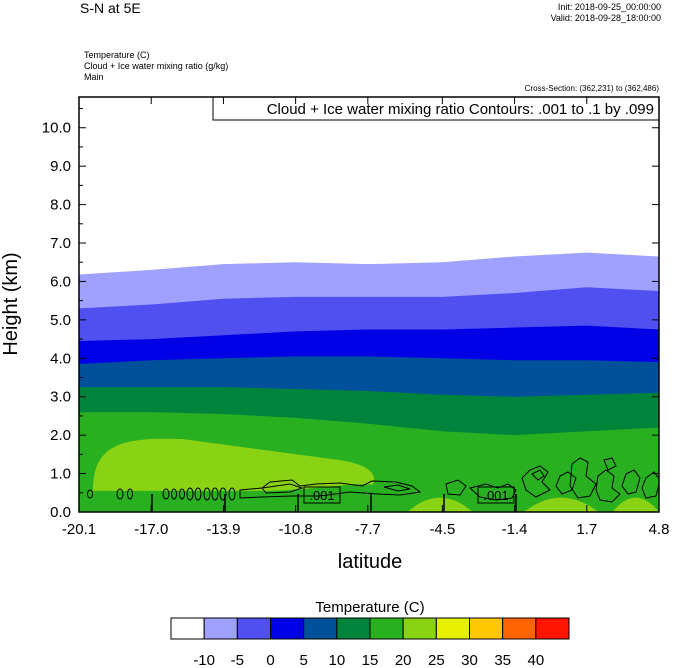 The height and width of the screenshot is (668, 674). I want to click on colorbar-label: 0, so click(270, 660).